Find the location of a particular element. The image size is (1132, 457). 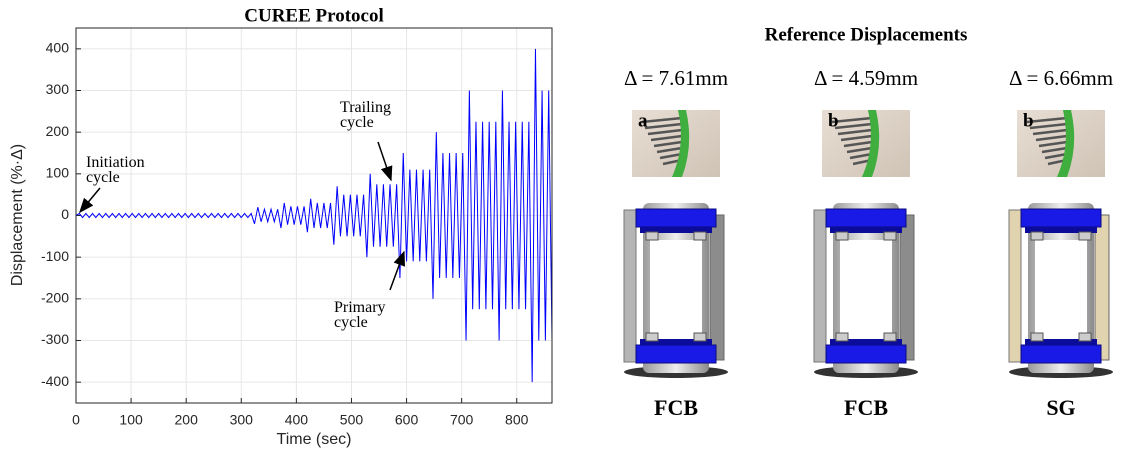

x-tick-label: 0 is located at coordinates (76, 420).